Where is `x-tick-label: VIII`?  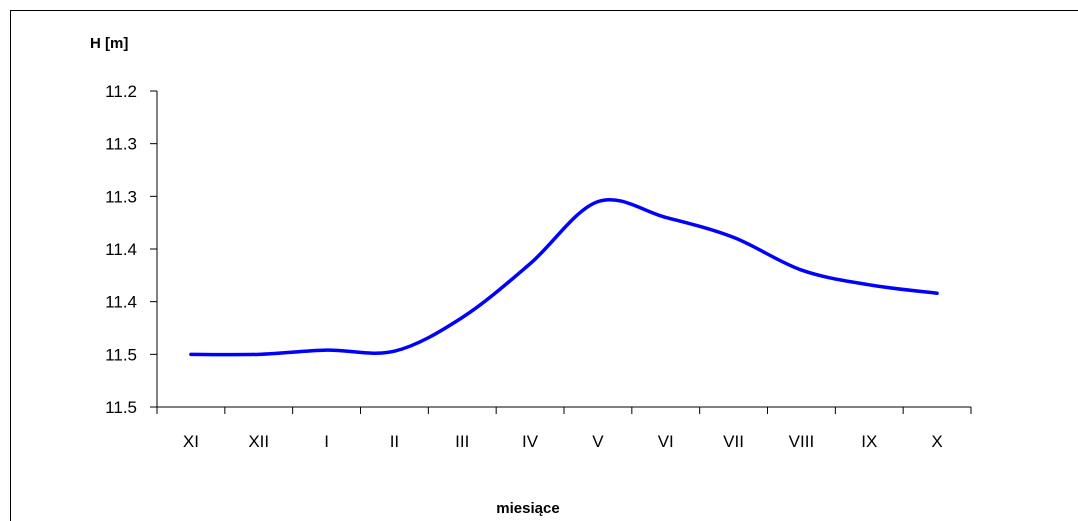
x-tick-label: VIII is located at coordinates (802, 441).